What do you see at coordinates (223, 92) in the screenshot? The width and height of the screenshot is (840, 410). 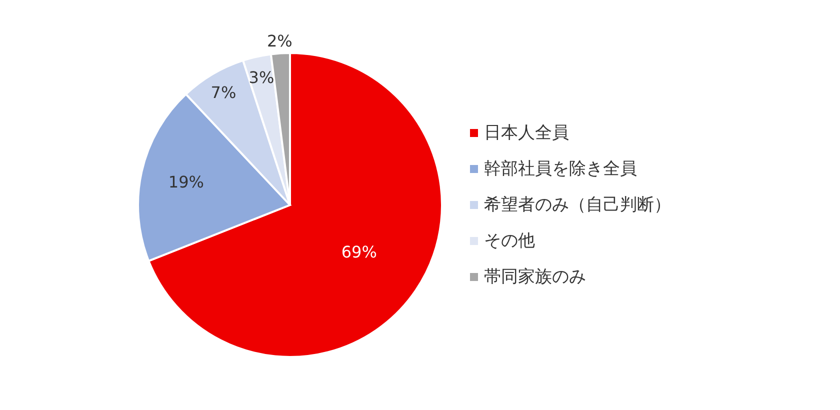 I see `data-label: 7%` at bounding box center [223, 92].